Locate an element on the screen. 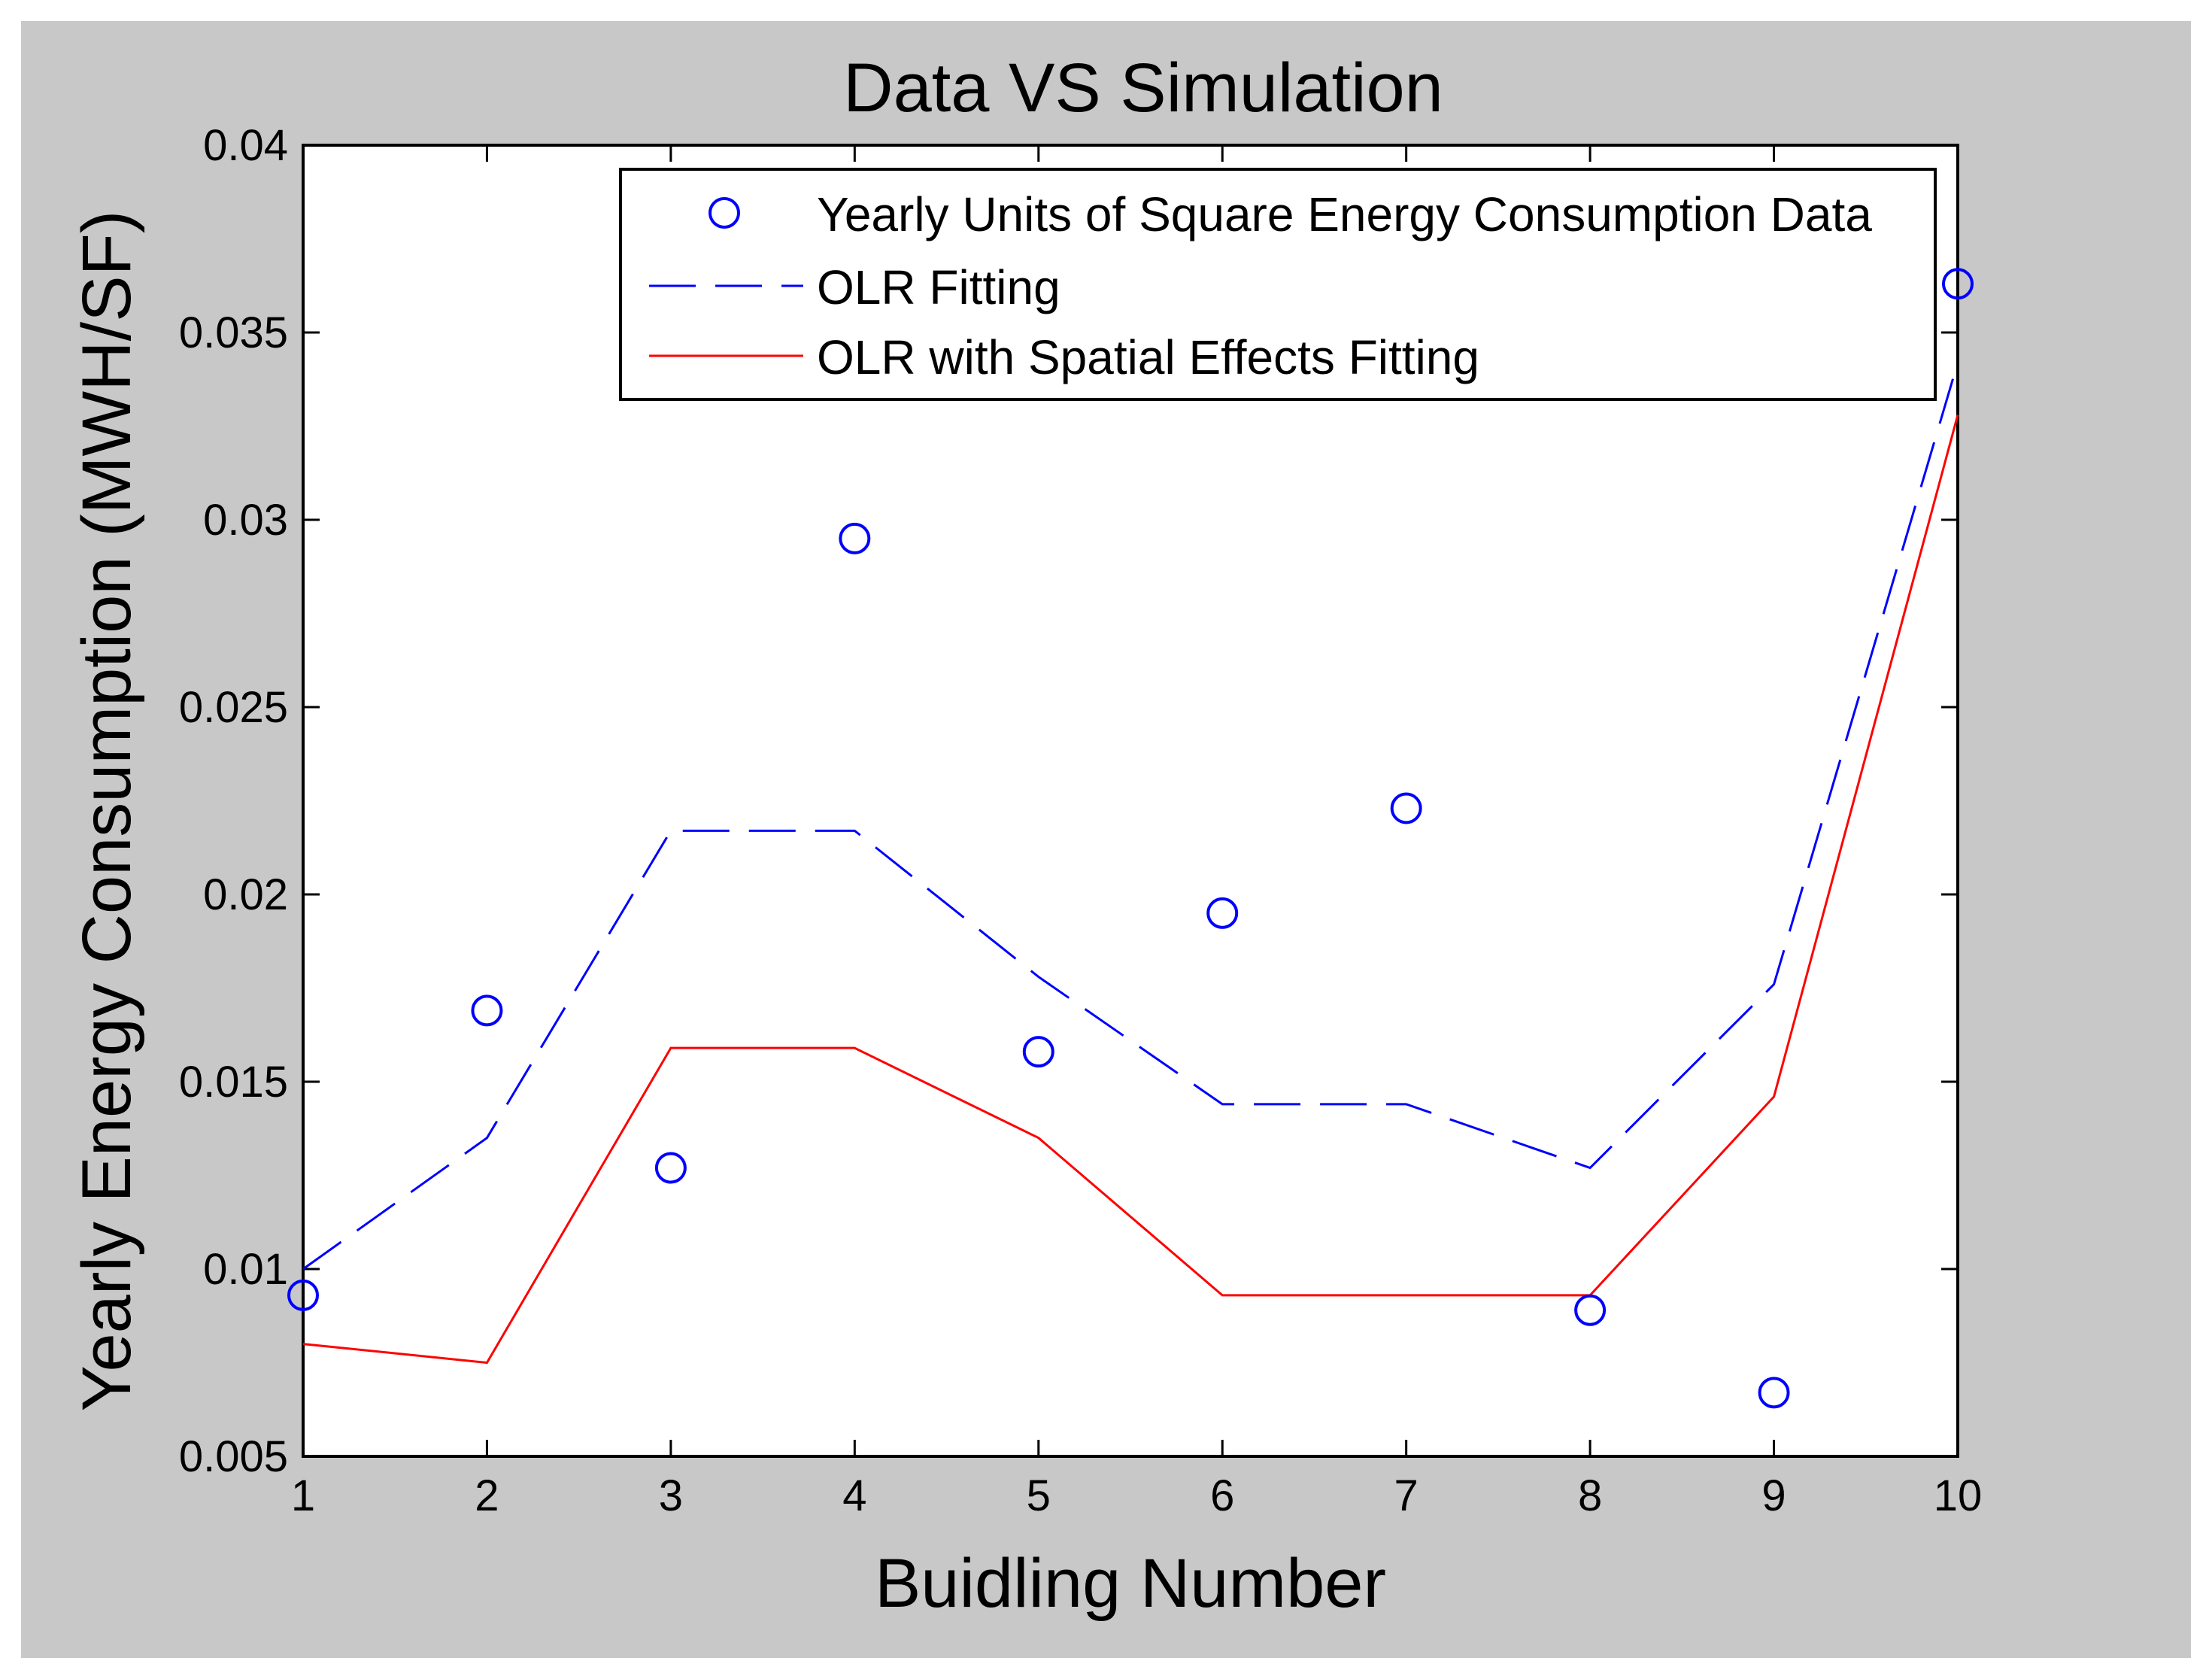 The width and height of the screenshot is (2212, 1679). y-tick-label: 0.02 is located at coordinates (245, 895).